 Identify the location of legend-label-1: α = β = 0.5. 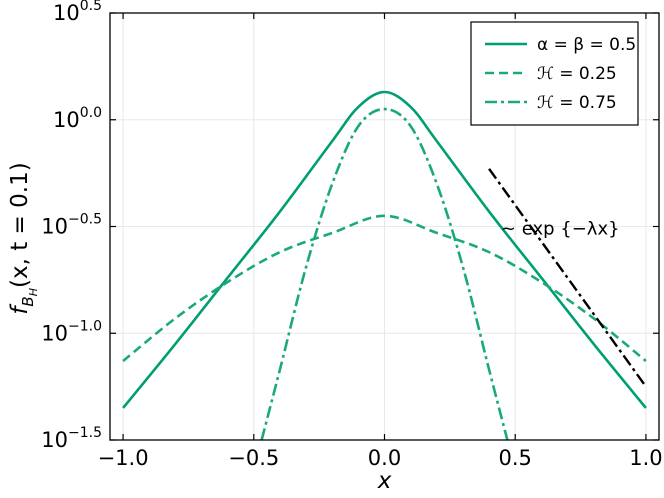
(586, 45).